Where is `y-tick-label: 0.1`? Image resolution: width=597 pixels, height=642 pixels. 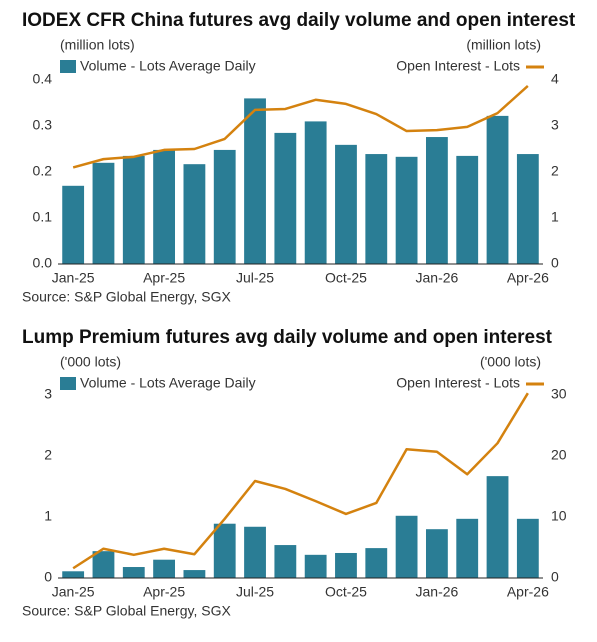
y-tick-label: 0.1 is located at coordinates (43, 217).